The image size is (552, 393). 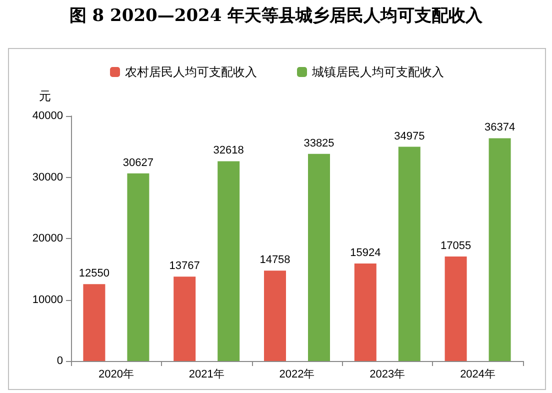 What do you see at coordinates (191, 72) in the screenshot?
I see `legend-label: 农村居民人均可支配收入` at bounding box center [191, 72].